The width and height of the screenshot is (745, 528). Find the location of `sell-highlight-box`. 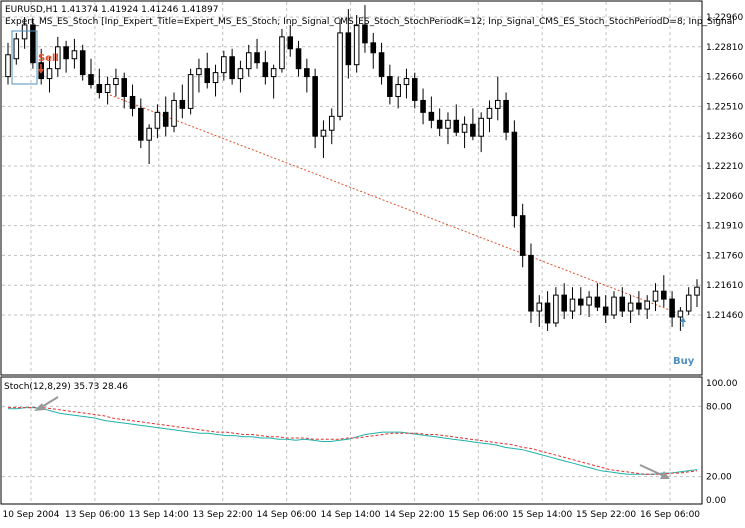

sell-highlight-box is located at coordinates (24, 57).